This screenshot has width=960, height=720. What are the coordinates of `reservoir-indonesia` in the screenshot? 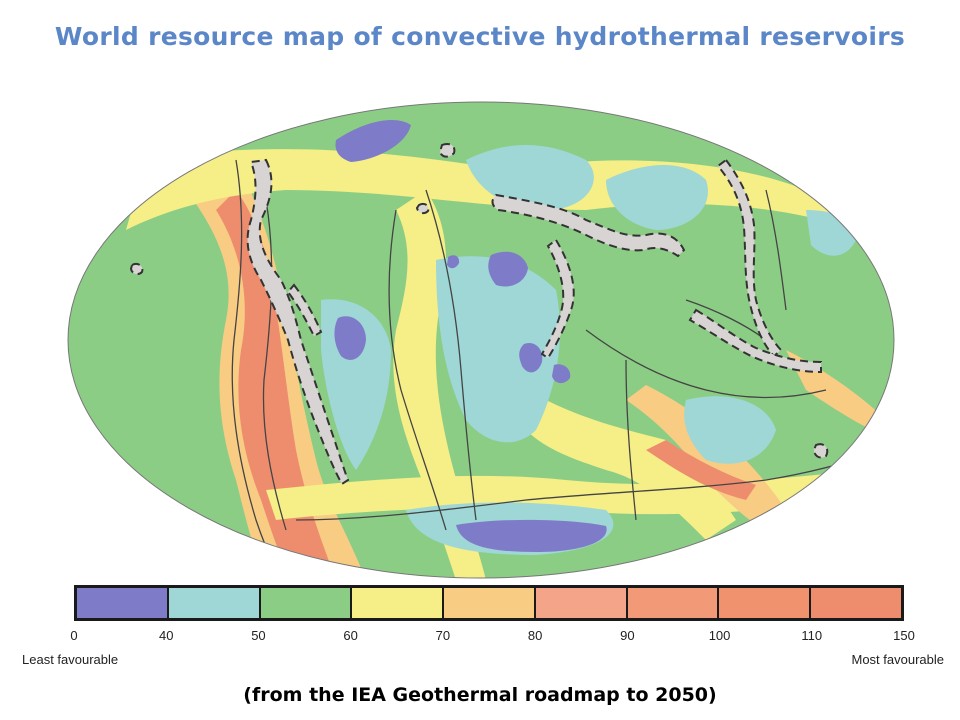 It's located at (755, 341).